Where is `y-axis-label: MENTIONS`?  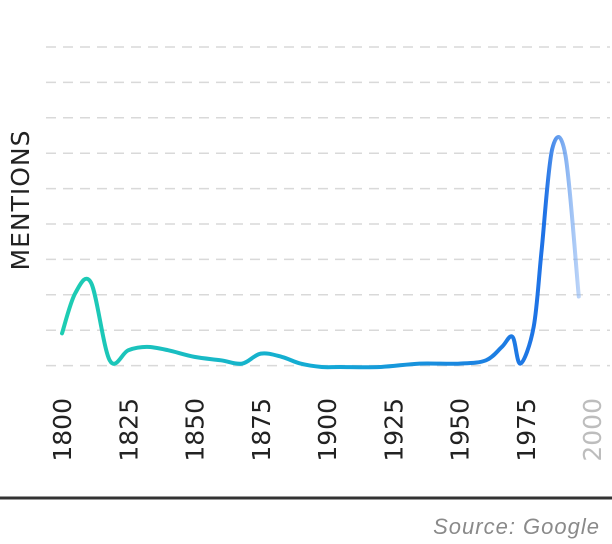 y-axis-label: MENTIONS is located at coordinates (20, 200).